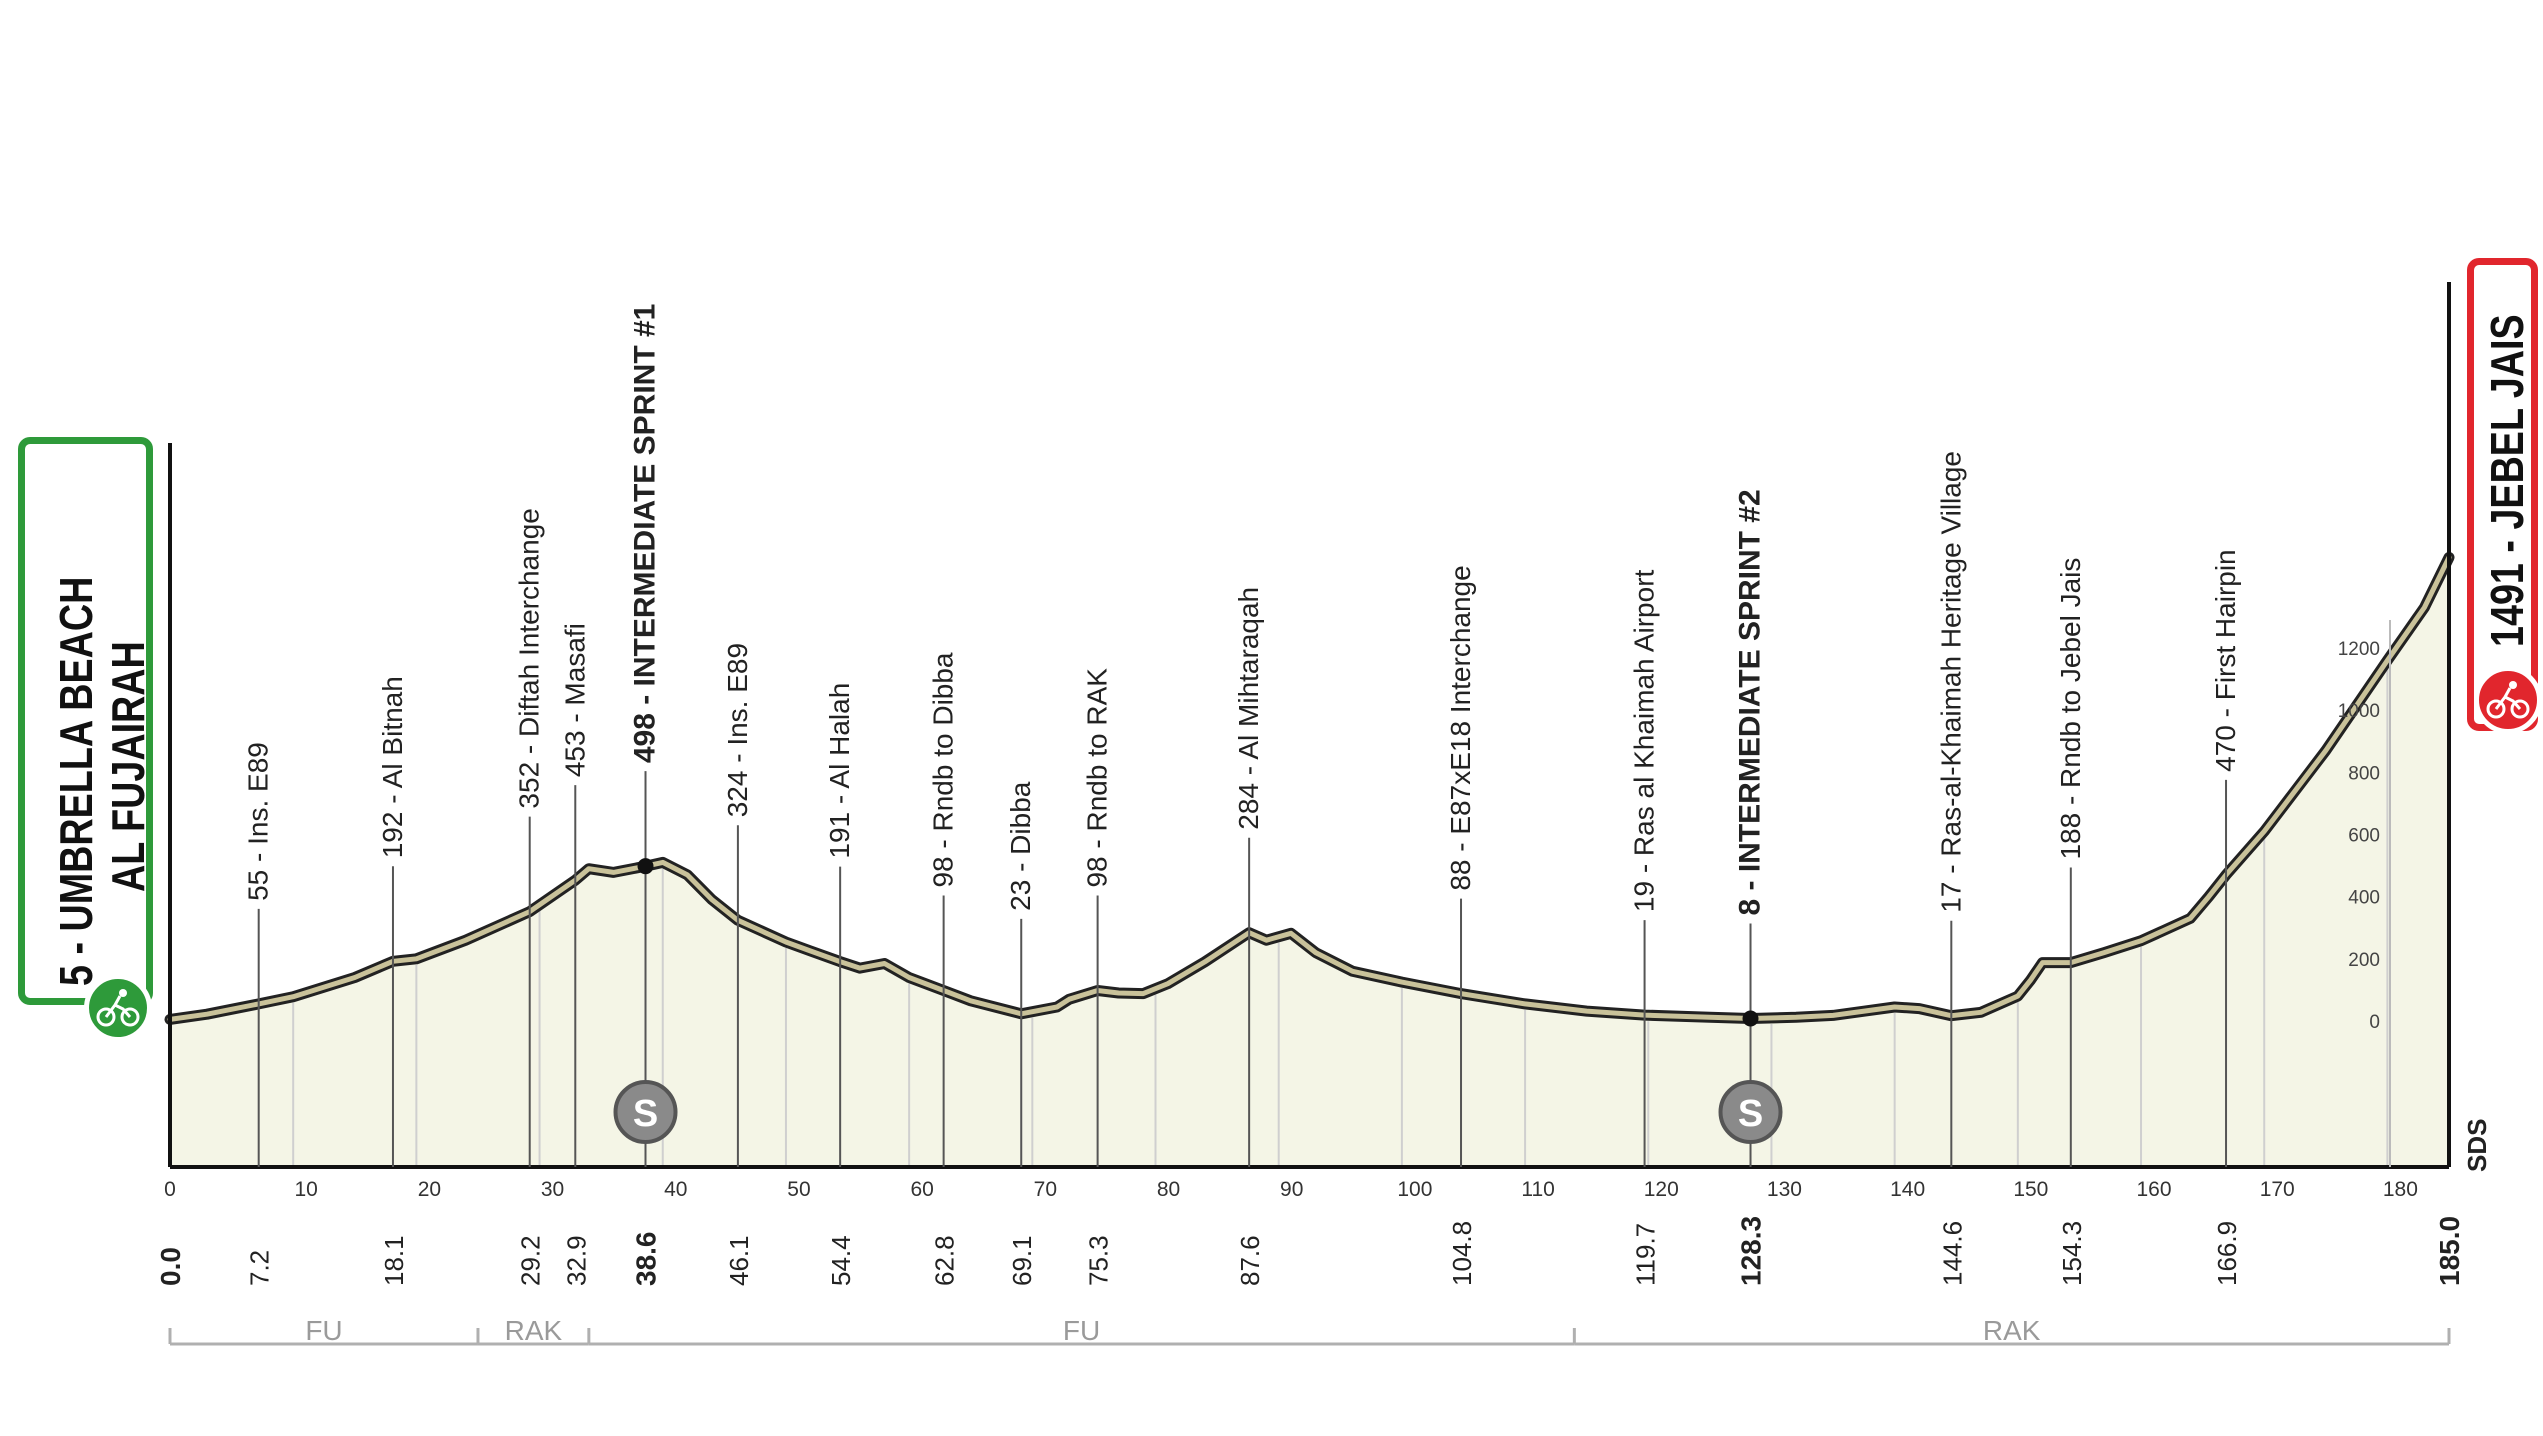 The height and width of the screenshot is (1436, 2543). I want to click on waypoint-label: 188 - Rndb to Jebel Jais, so click(2070, 709).